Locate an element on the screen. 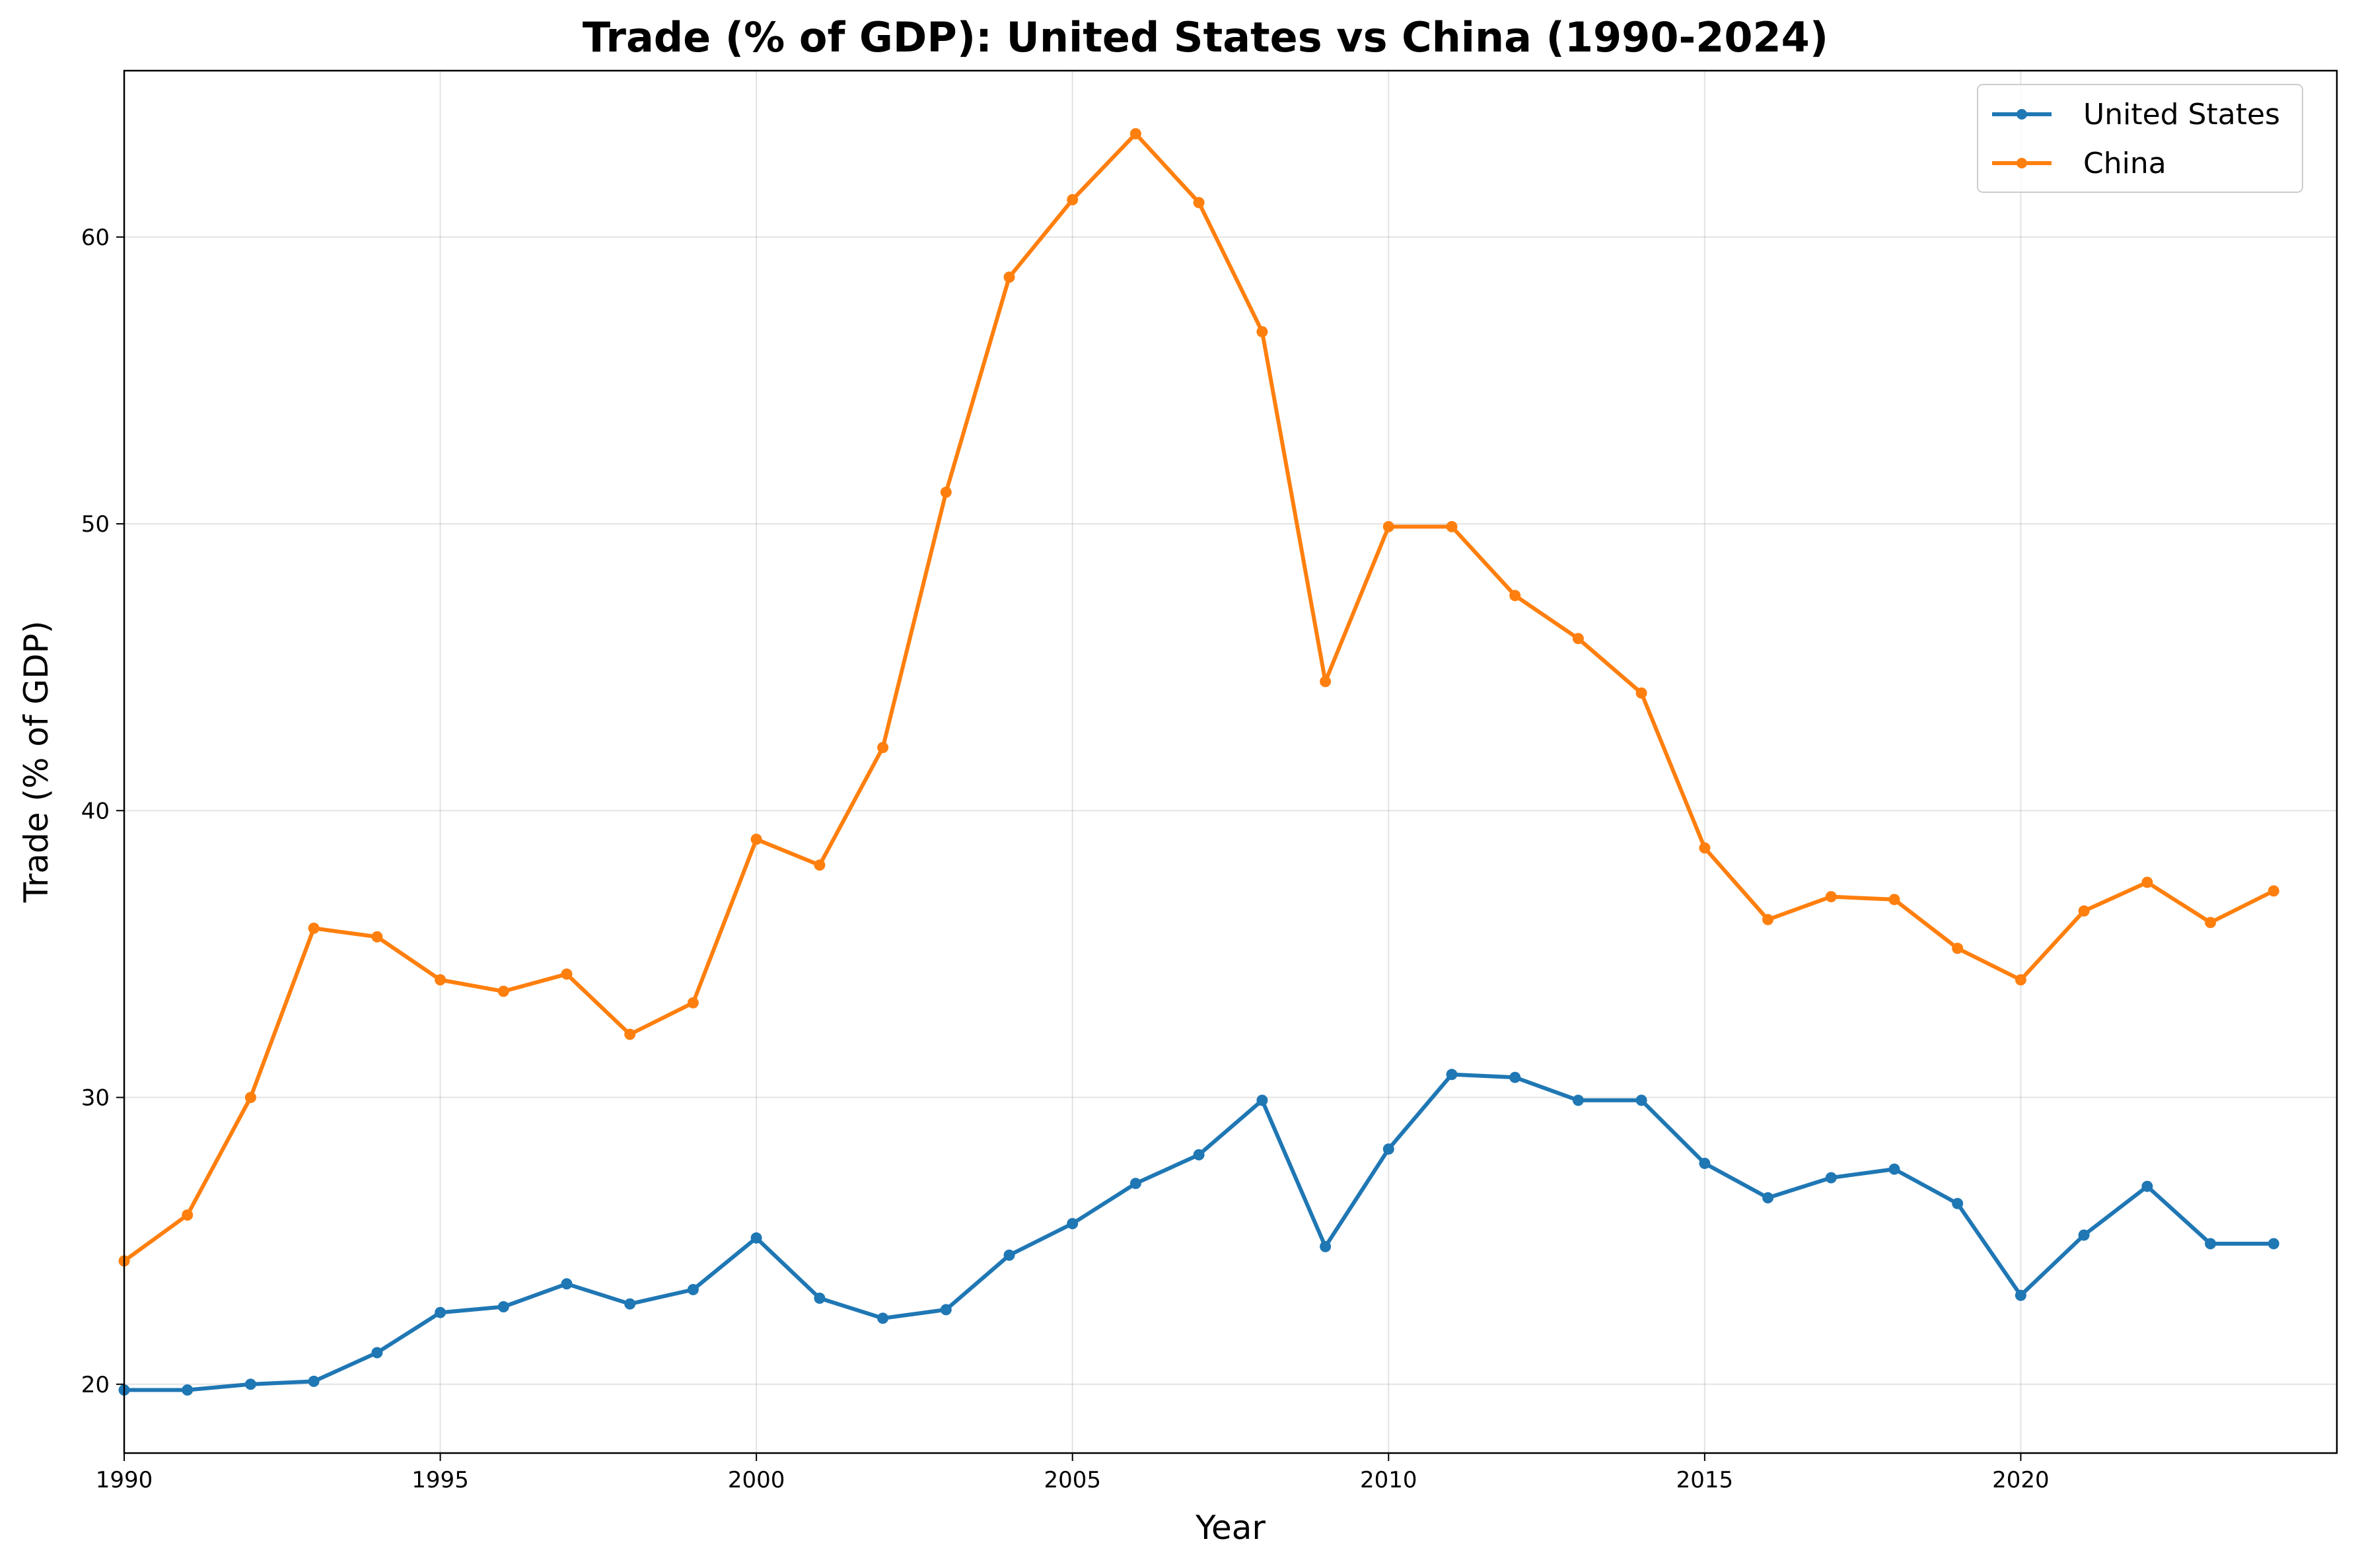  legend-marker-china is located at coordinates (2022, 163).